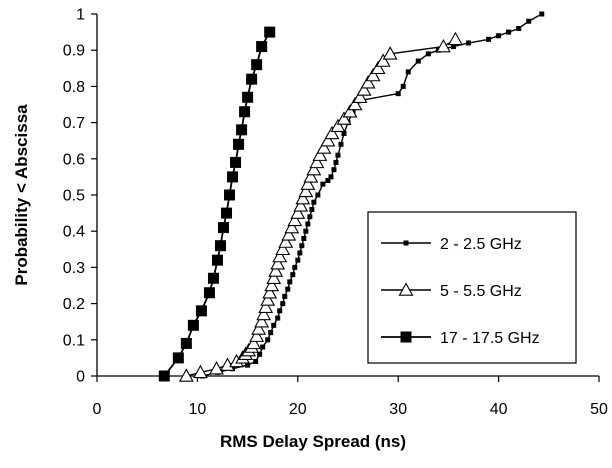  I want to click on y-tick-label: 0.8, so click(74, 87).